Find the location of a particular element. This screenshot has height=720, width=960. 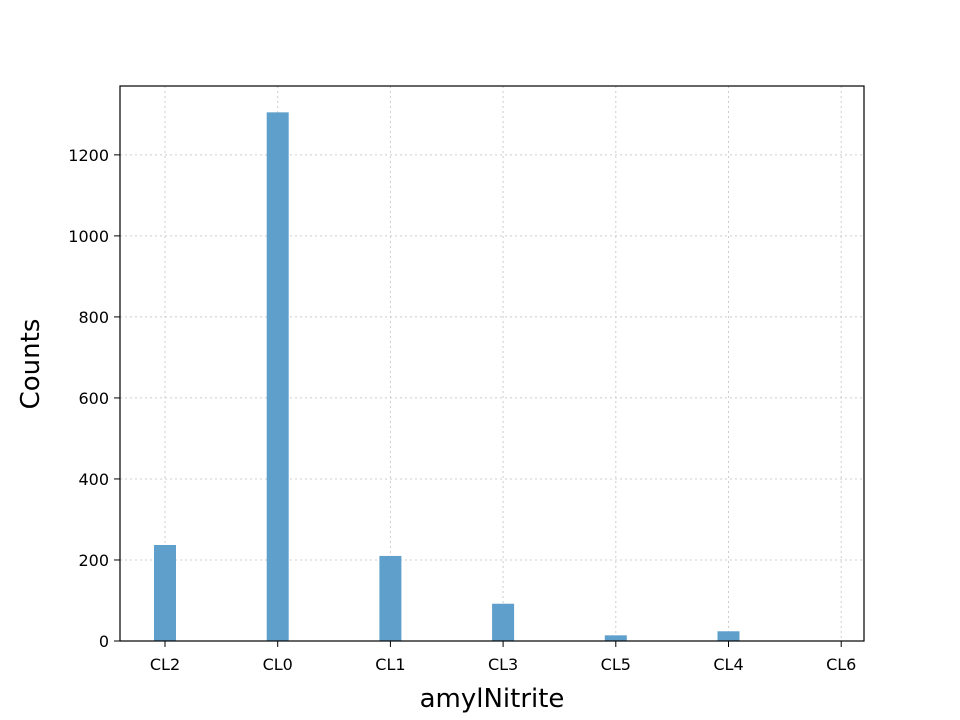

y-axis-label: Counts is located at coordinates (31, 364).